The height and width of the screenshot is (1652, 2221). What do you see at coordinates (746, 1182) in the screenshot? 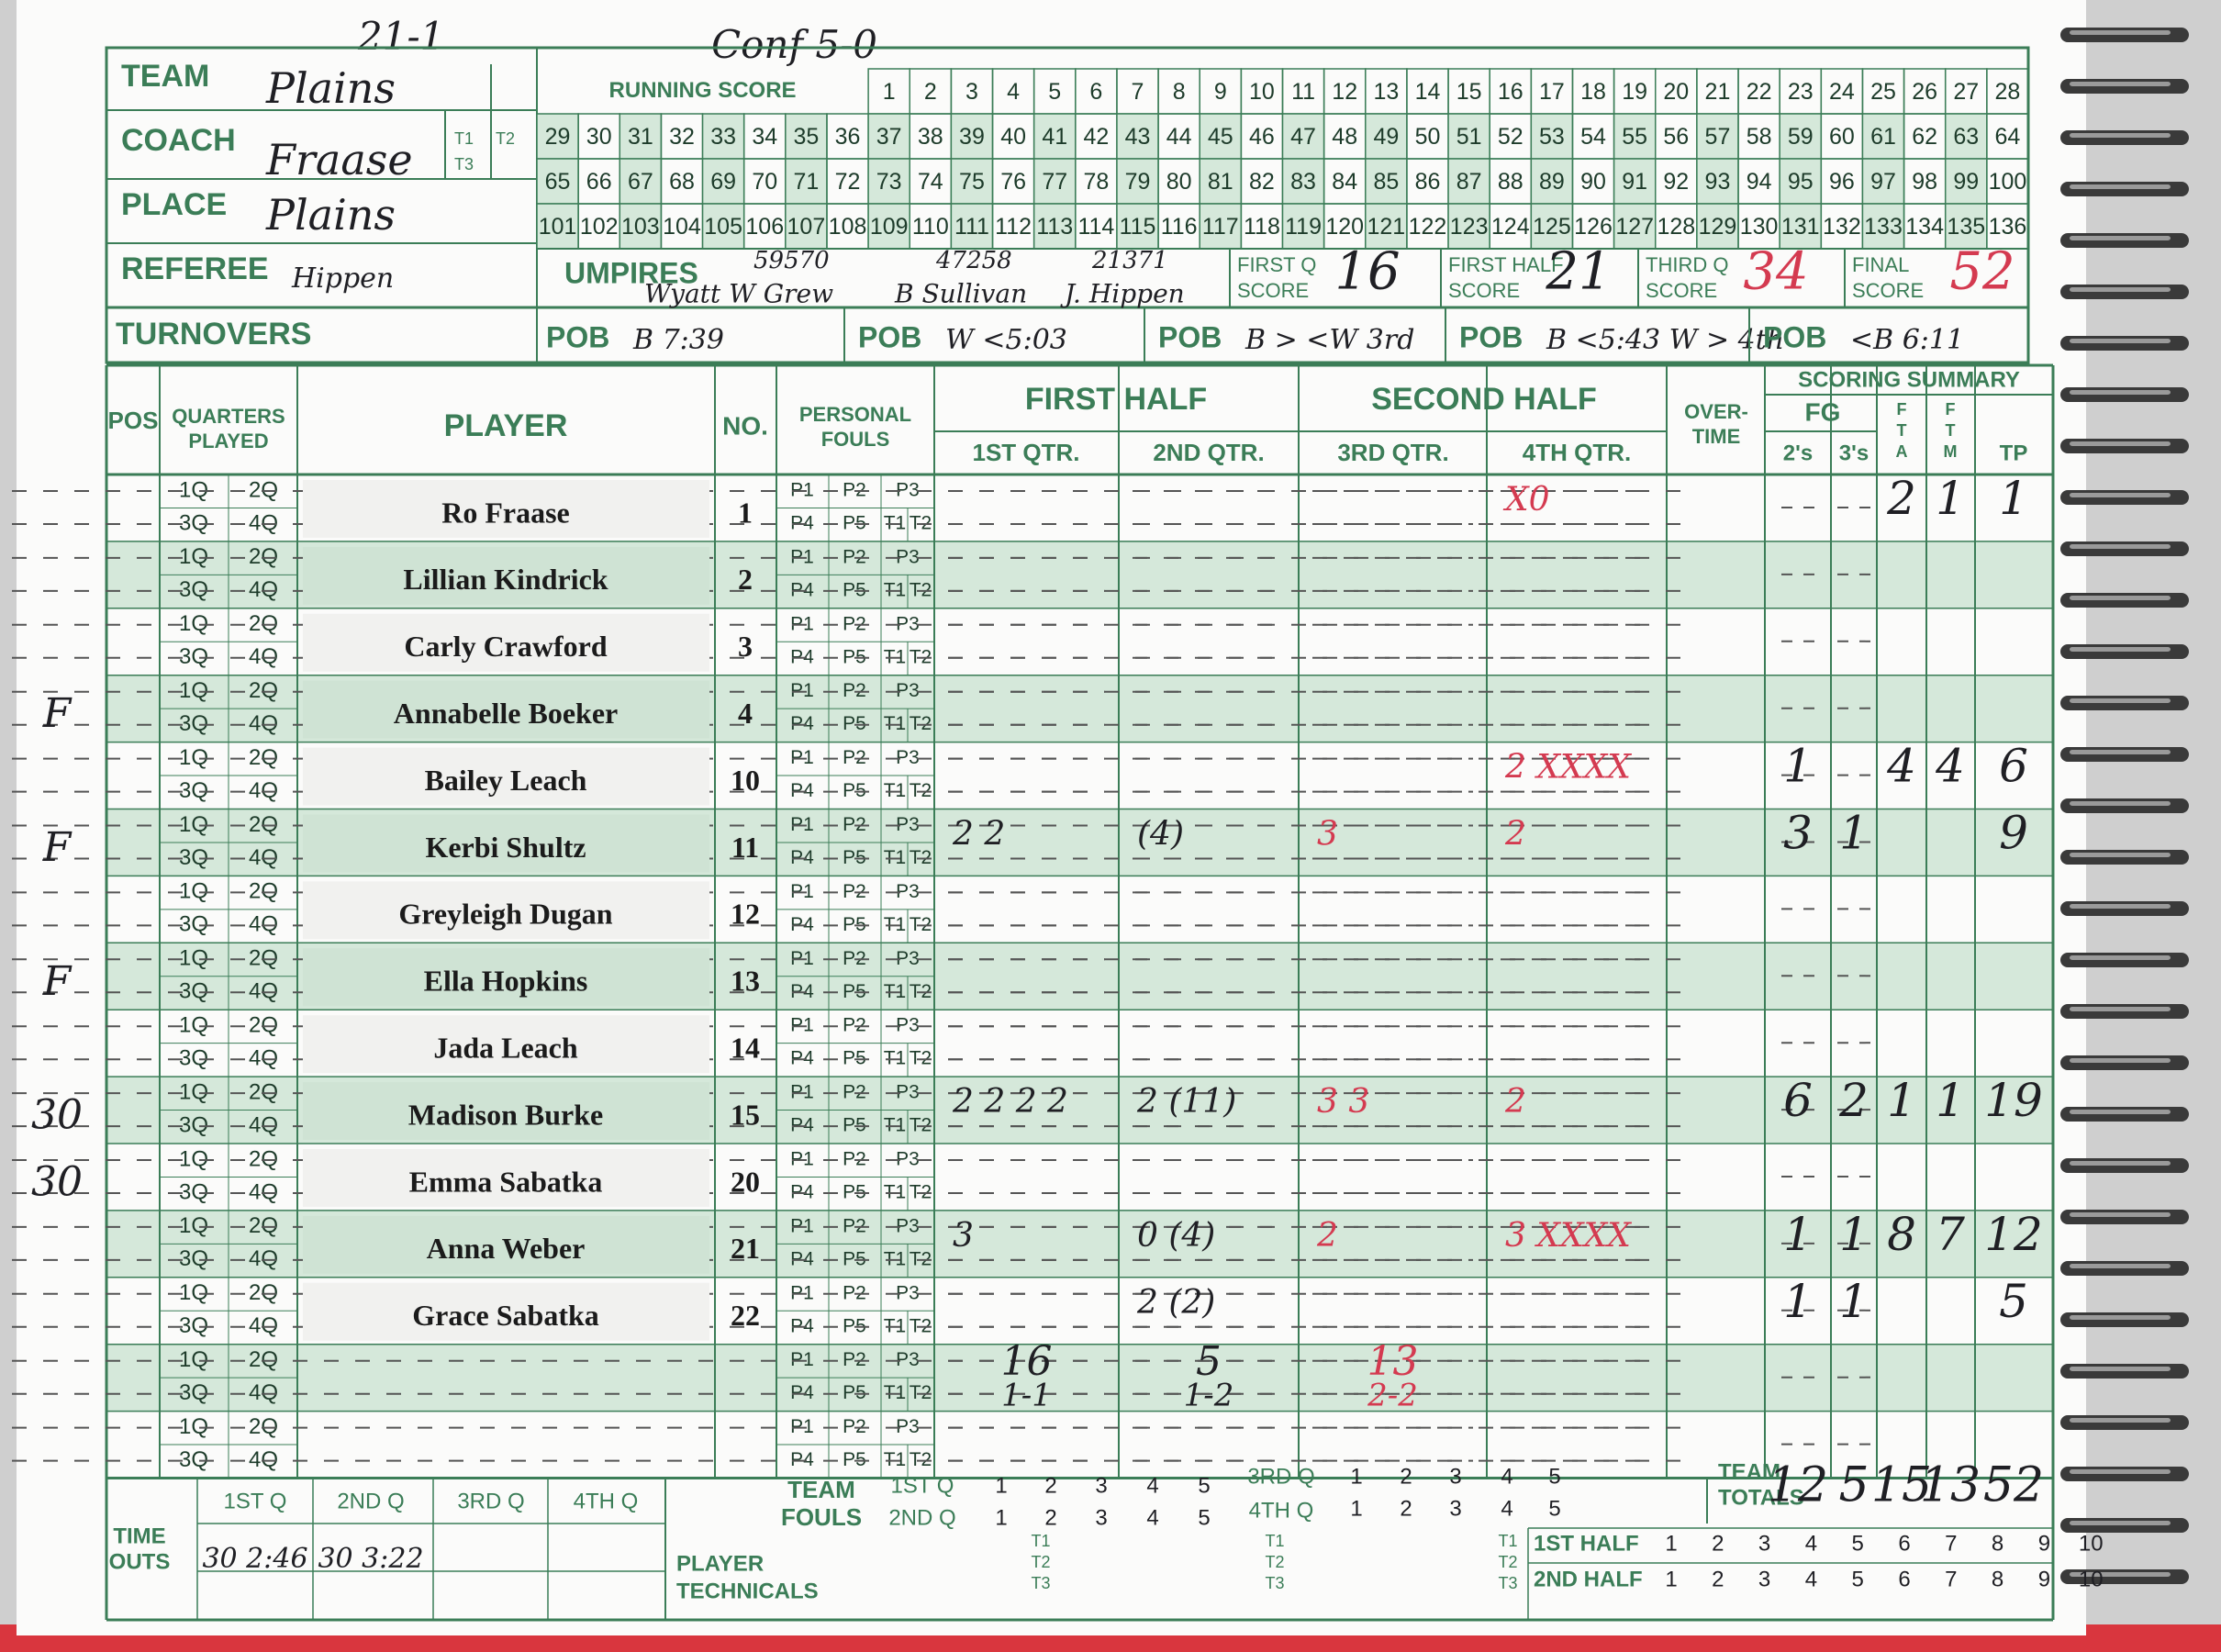
I see `player-number: 20` at bounding box center [746, 1182].